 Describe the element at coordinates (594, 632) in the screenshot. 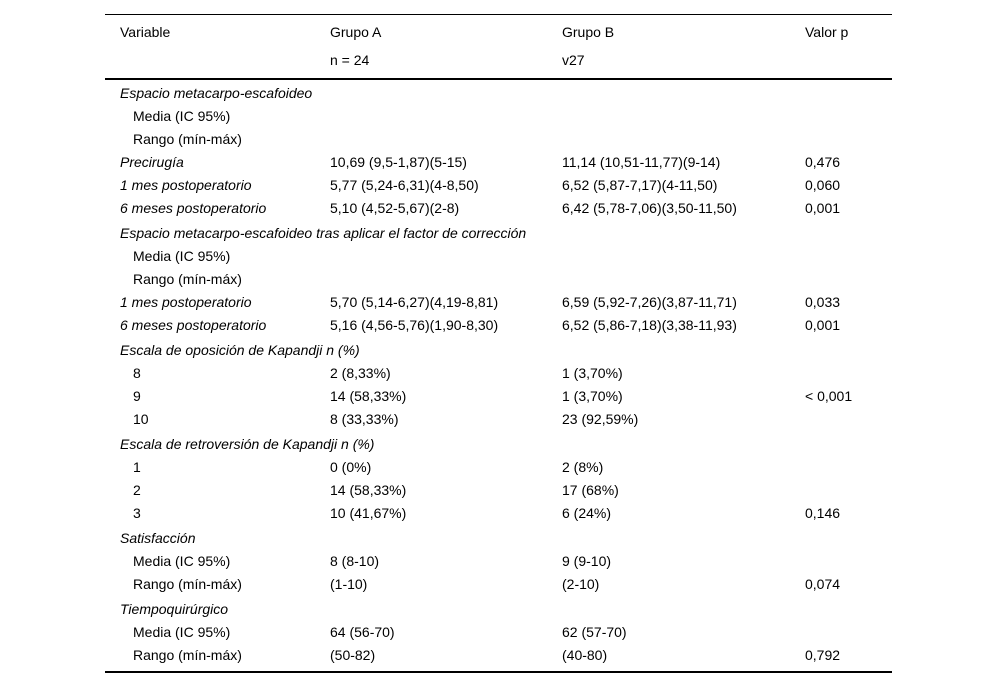

I see `cell-grupo-b: 62 (57-70)` at that location.